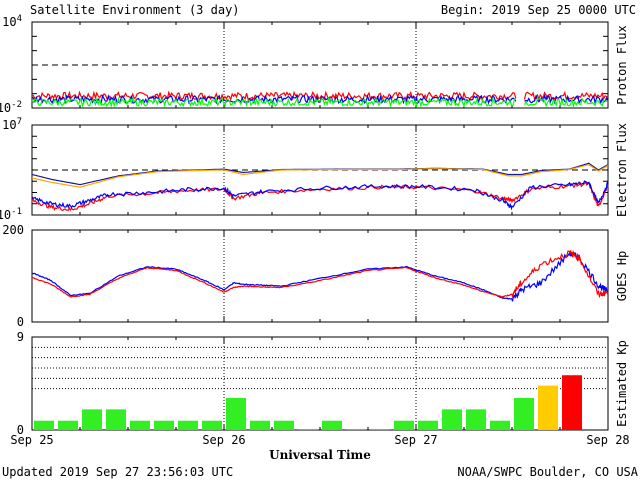 This screenshot has width=640, height=480. Describe the element at coordinates (135, 10) in the screenshot. I see `chart-title: Satellite Environment (3 day)` at that location.